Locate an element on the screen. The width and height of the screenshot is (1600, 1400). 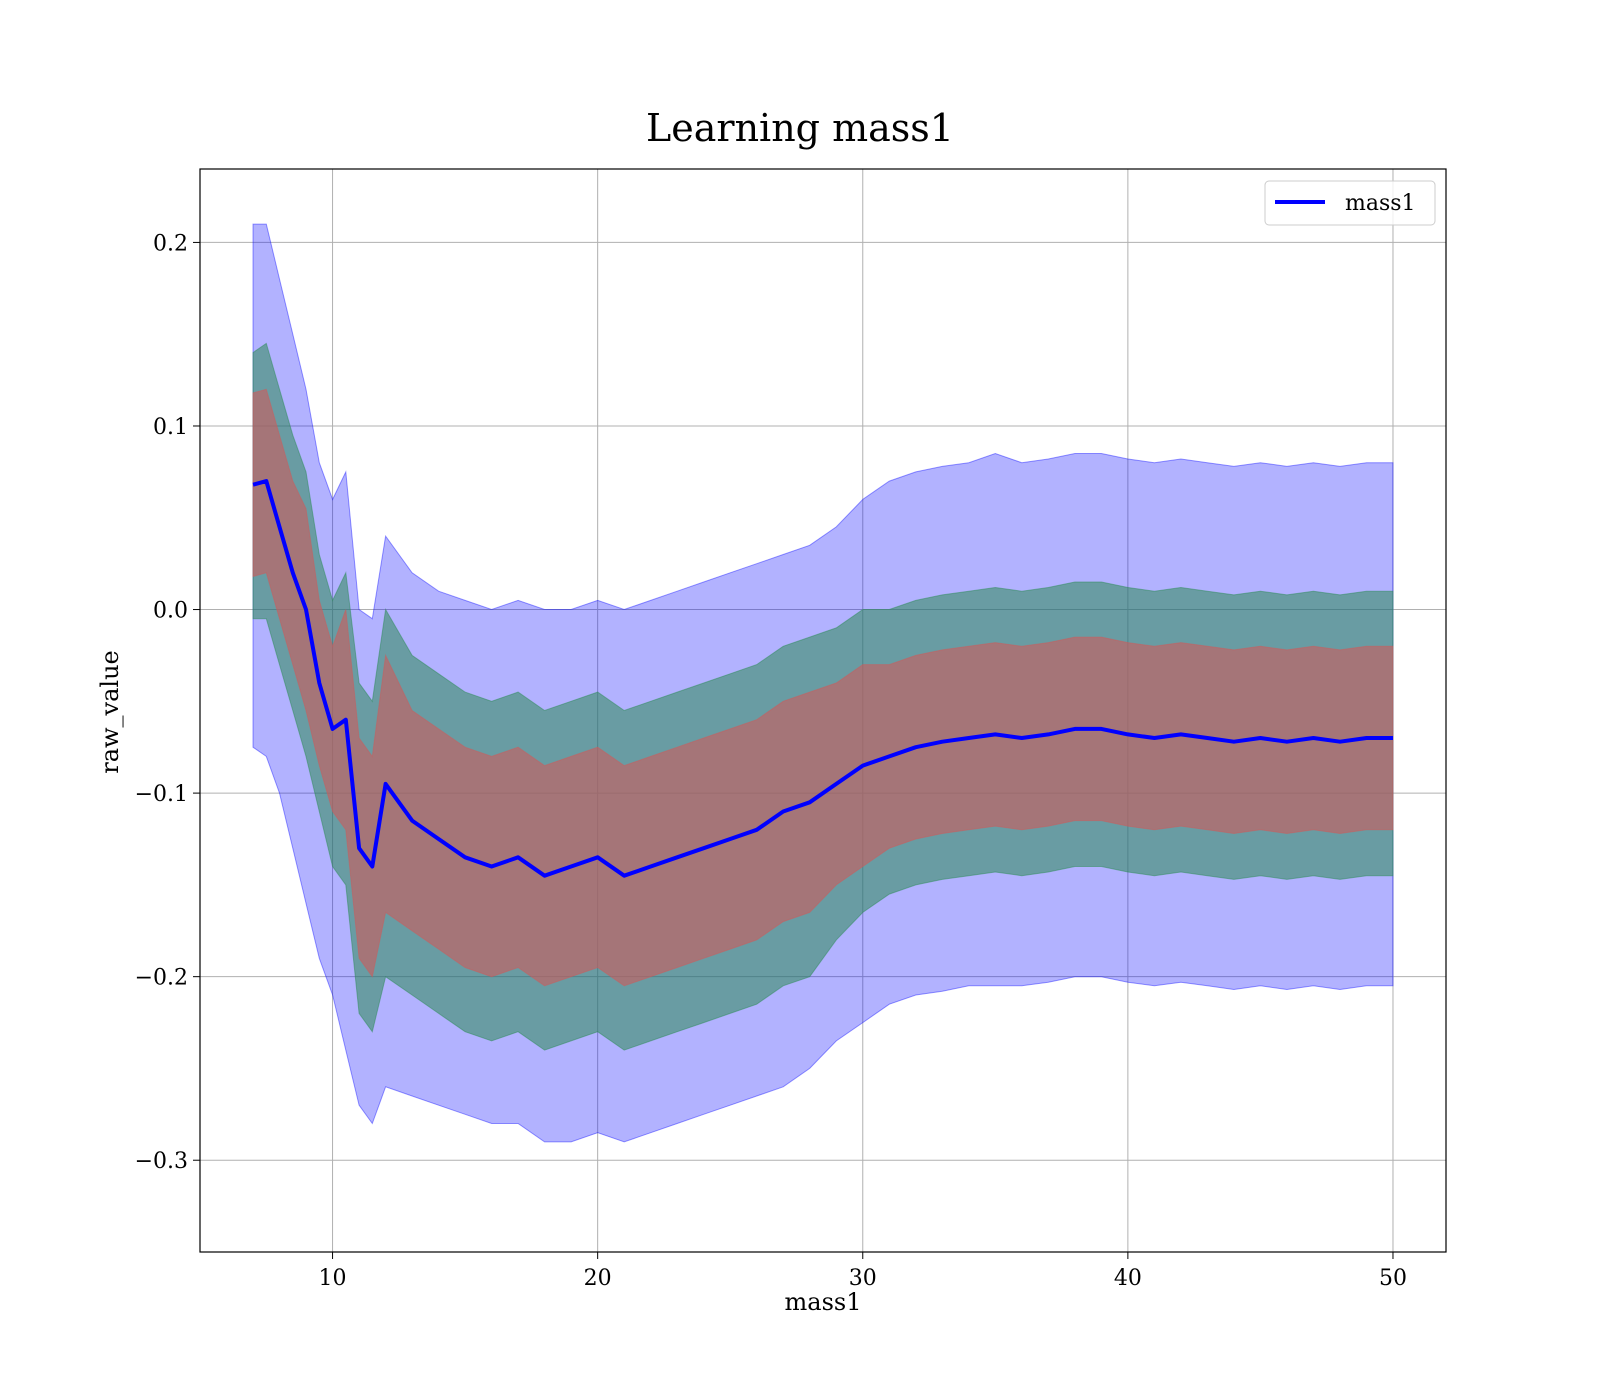
legend-label-mass1: mass1 is located at coordinates (1380, 203).